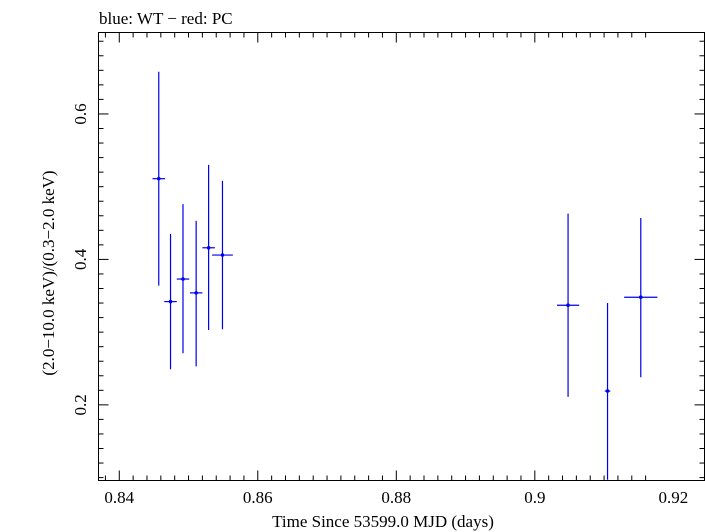  Describe the element at coordinates (80, 404) in the screenshot. I see `y-tick-label: 0.2` at that location.